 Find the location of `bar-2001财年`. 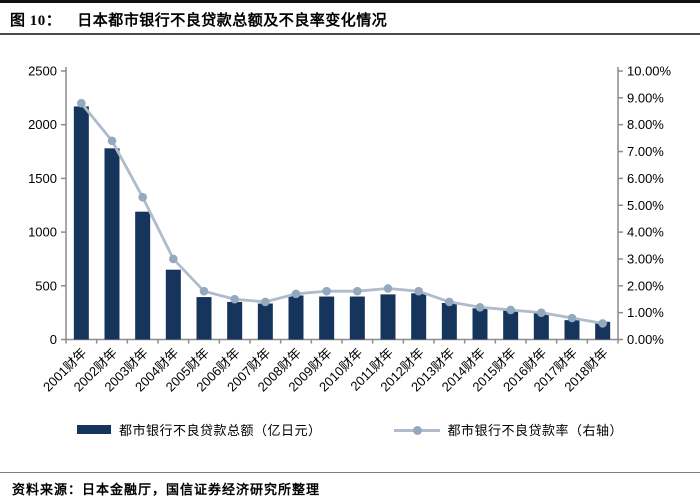

bar-2001财年 is located at coordinates (81, 223).